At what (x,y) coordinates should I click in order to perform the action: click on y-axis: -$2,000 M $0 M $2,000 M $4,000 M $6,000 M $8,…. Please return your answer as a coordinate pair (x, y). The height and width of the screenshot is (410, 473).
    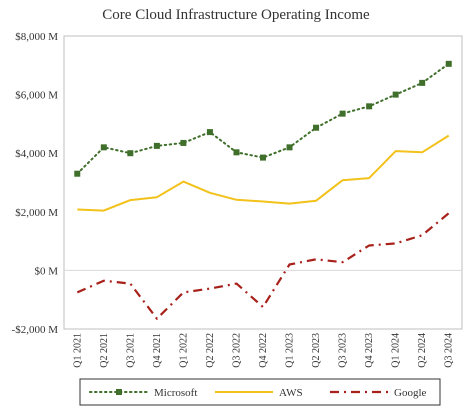
    Looking at the image, I should click on (35, 183).